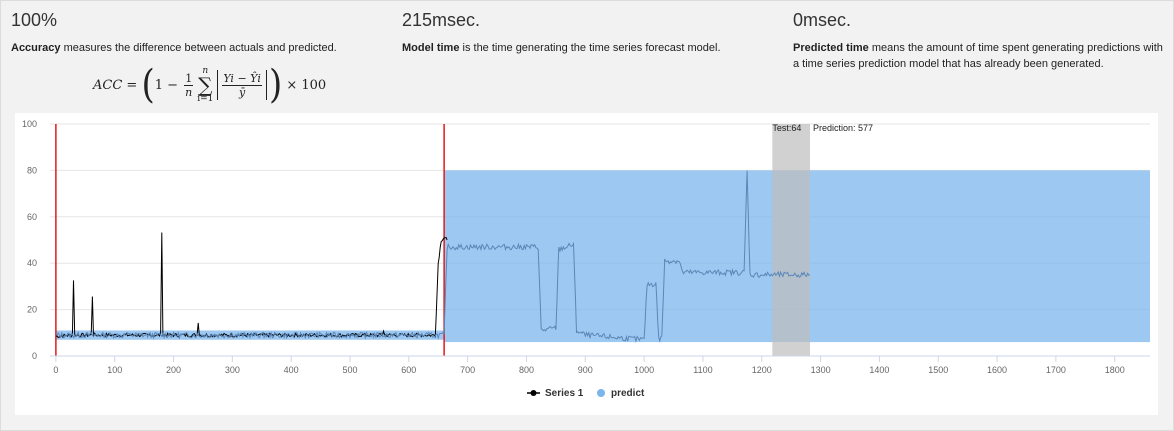  What do you see at coordinates (32, 263) in the screenshot?
I see `y-tick-label: 40` at bounding box center [32, 263].